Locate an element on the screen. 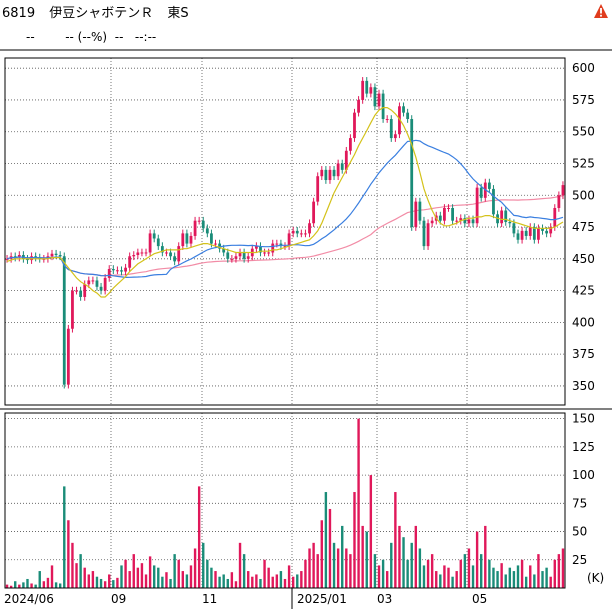 The width and height of the screenshot is (612, 609). current-price: -- is located at coordinates (30, 37).